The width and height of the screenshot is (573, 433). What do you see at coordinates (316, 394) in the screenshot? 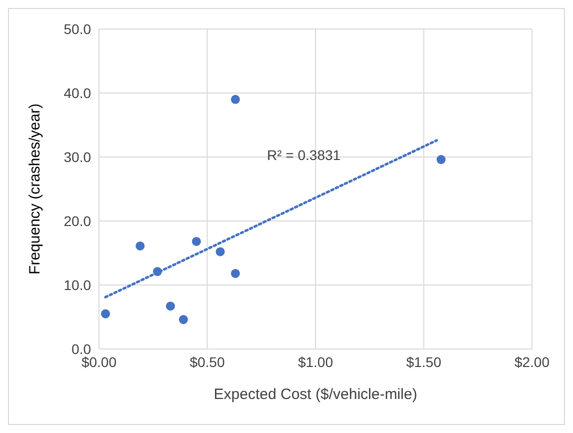
I see `x-axis-title: Expected Cost ($/vehicle-mile)` at bounding box center [316, 394].